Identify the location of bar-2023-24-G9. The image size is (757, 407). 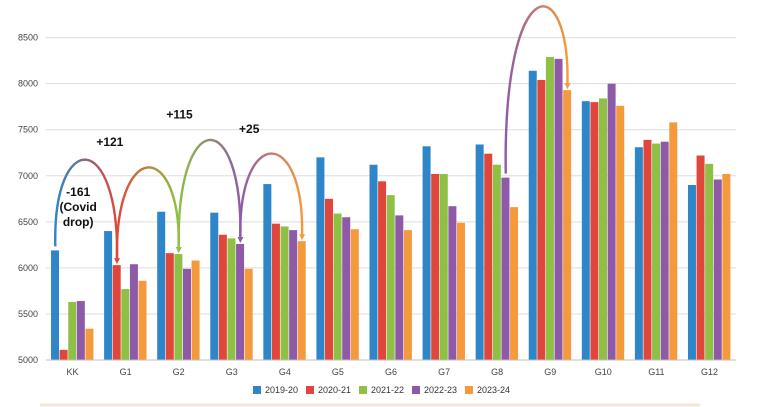
(567, 225).